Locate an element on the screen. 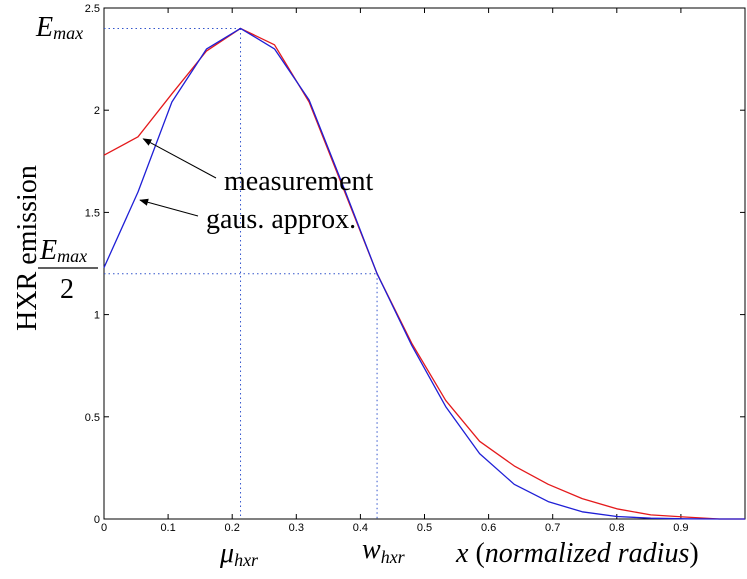 Image resolution: width=747 pixels, height=579 pixels. x-tick-label: 0.4 is located at coordinates (360, 528).